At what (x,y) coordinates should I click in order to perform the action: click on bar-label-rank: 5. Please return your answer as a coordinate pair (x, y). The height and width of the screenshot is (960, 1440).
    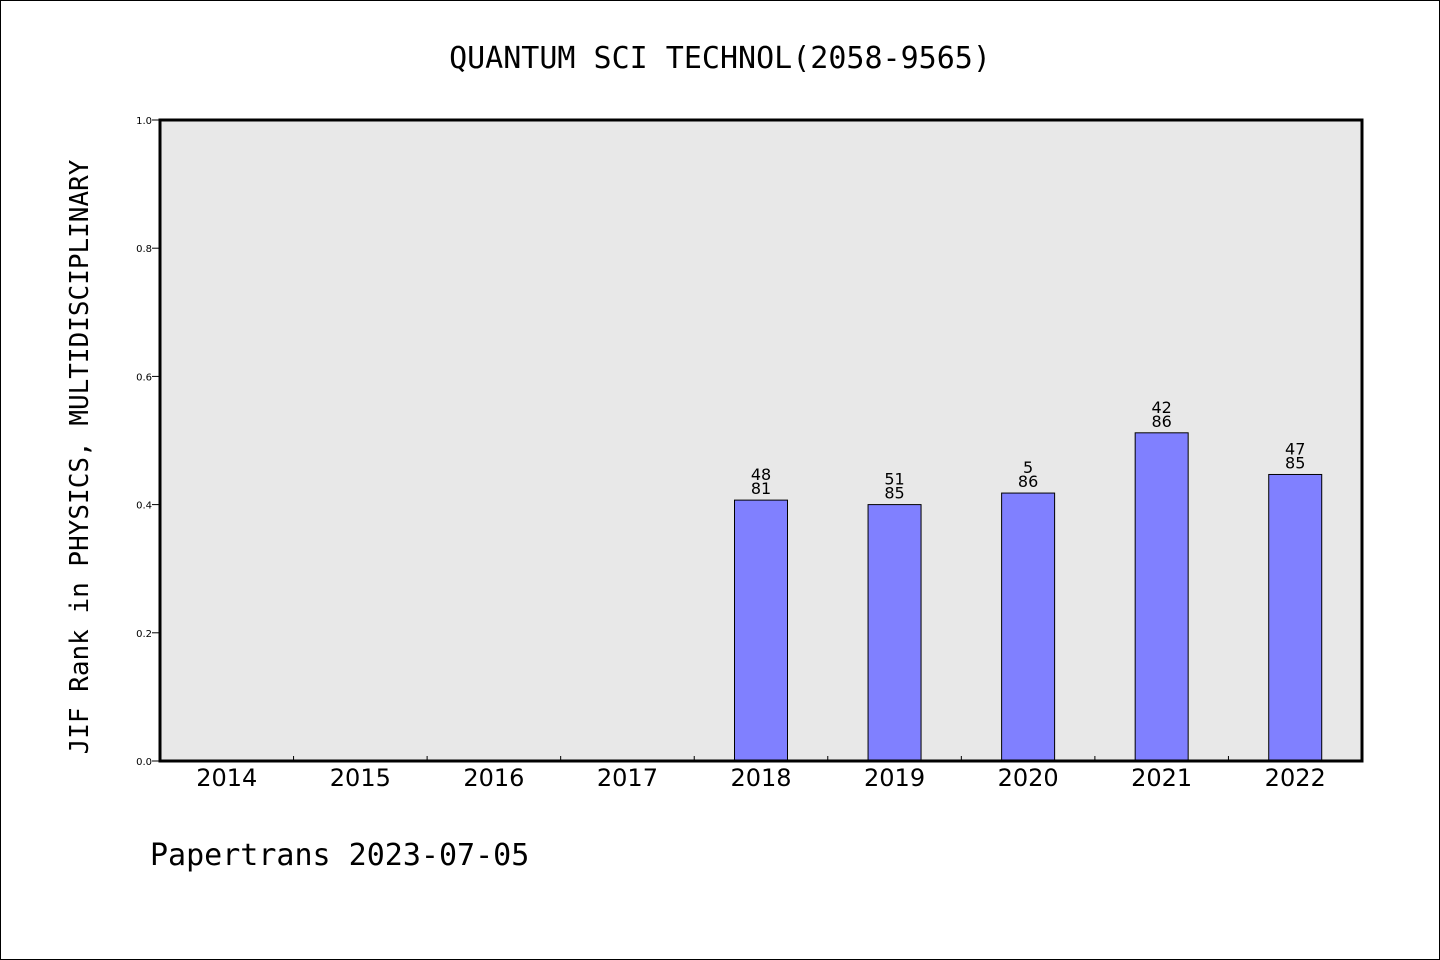
    Looking at the image, I should click on (1028, 467).